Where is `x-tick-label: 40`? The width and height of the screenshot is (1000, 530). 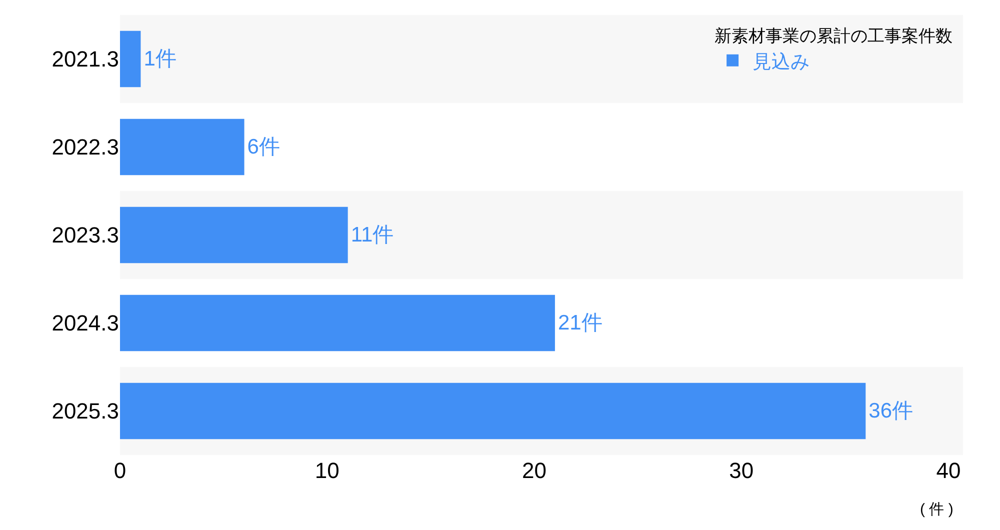
x-tick-label: 40 is located at coordinates (948, 470).